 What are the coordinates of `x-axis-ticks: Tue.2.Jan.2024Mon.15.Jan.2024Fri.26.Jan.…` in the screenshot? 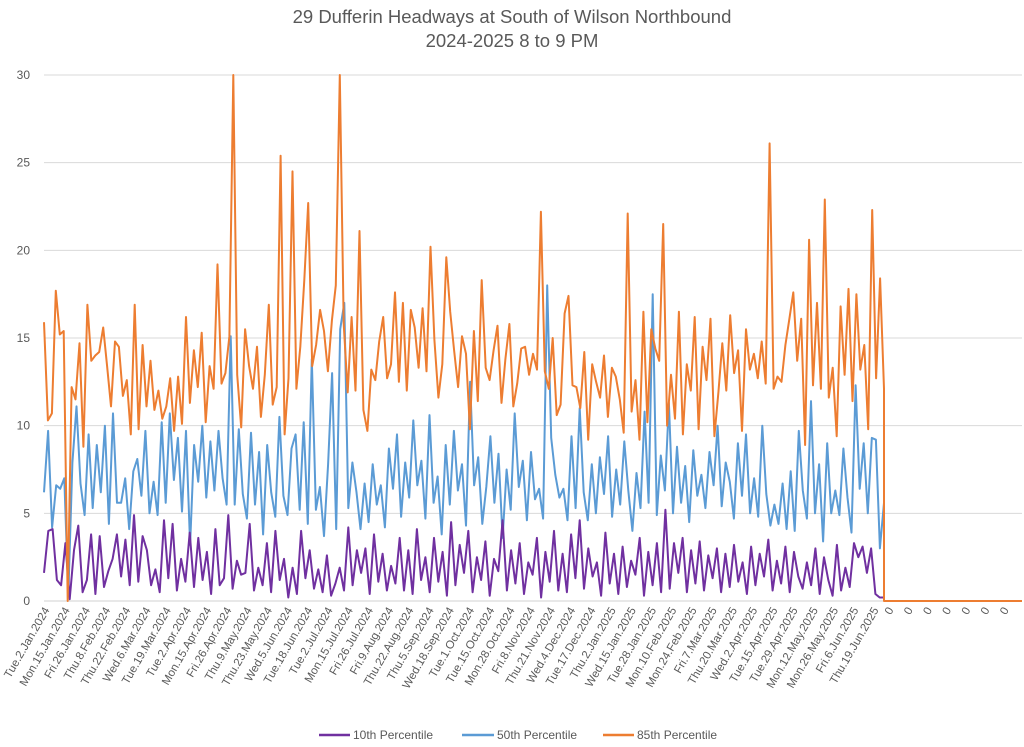 It's located at (506, 648).